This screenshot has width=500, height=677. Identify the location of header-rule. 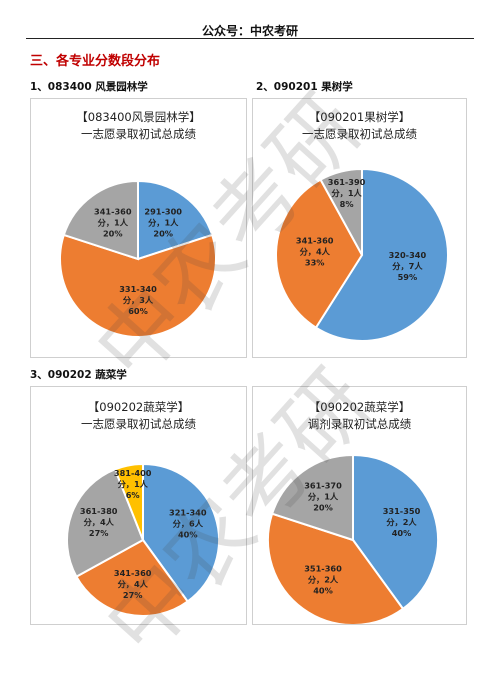
(250, 38).